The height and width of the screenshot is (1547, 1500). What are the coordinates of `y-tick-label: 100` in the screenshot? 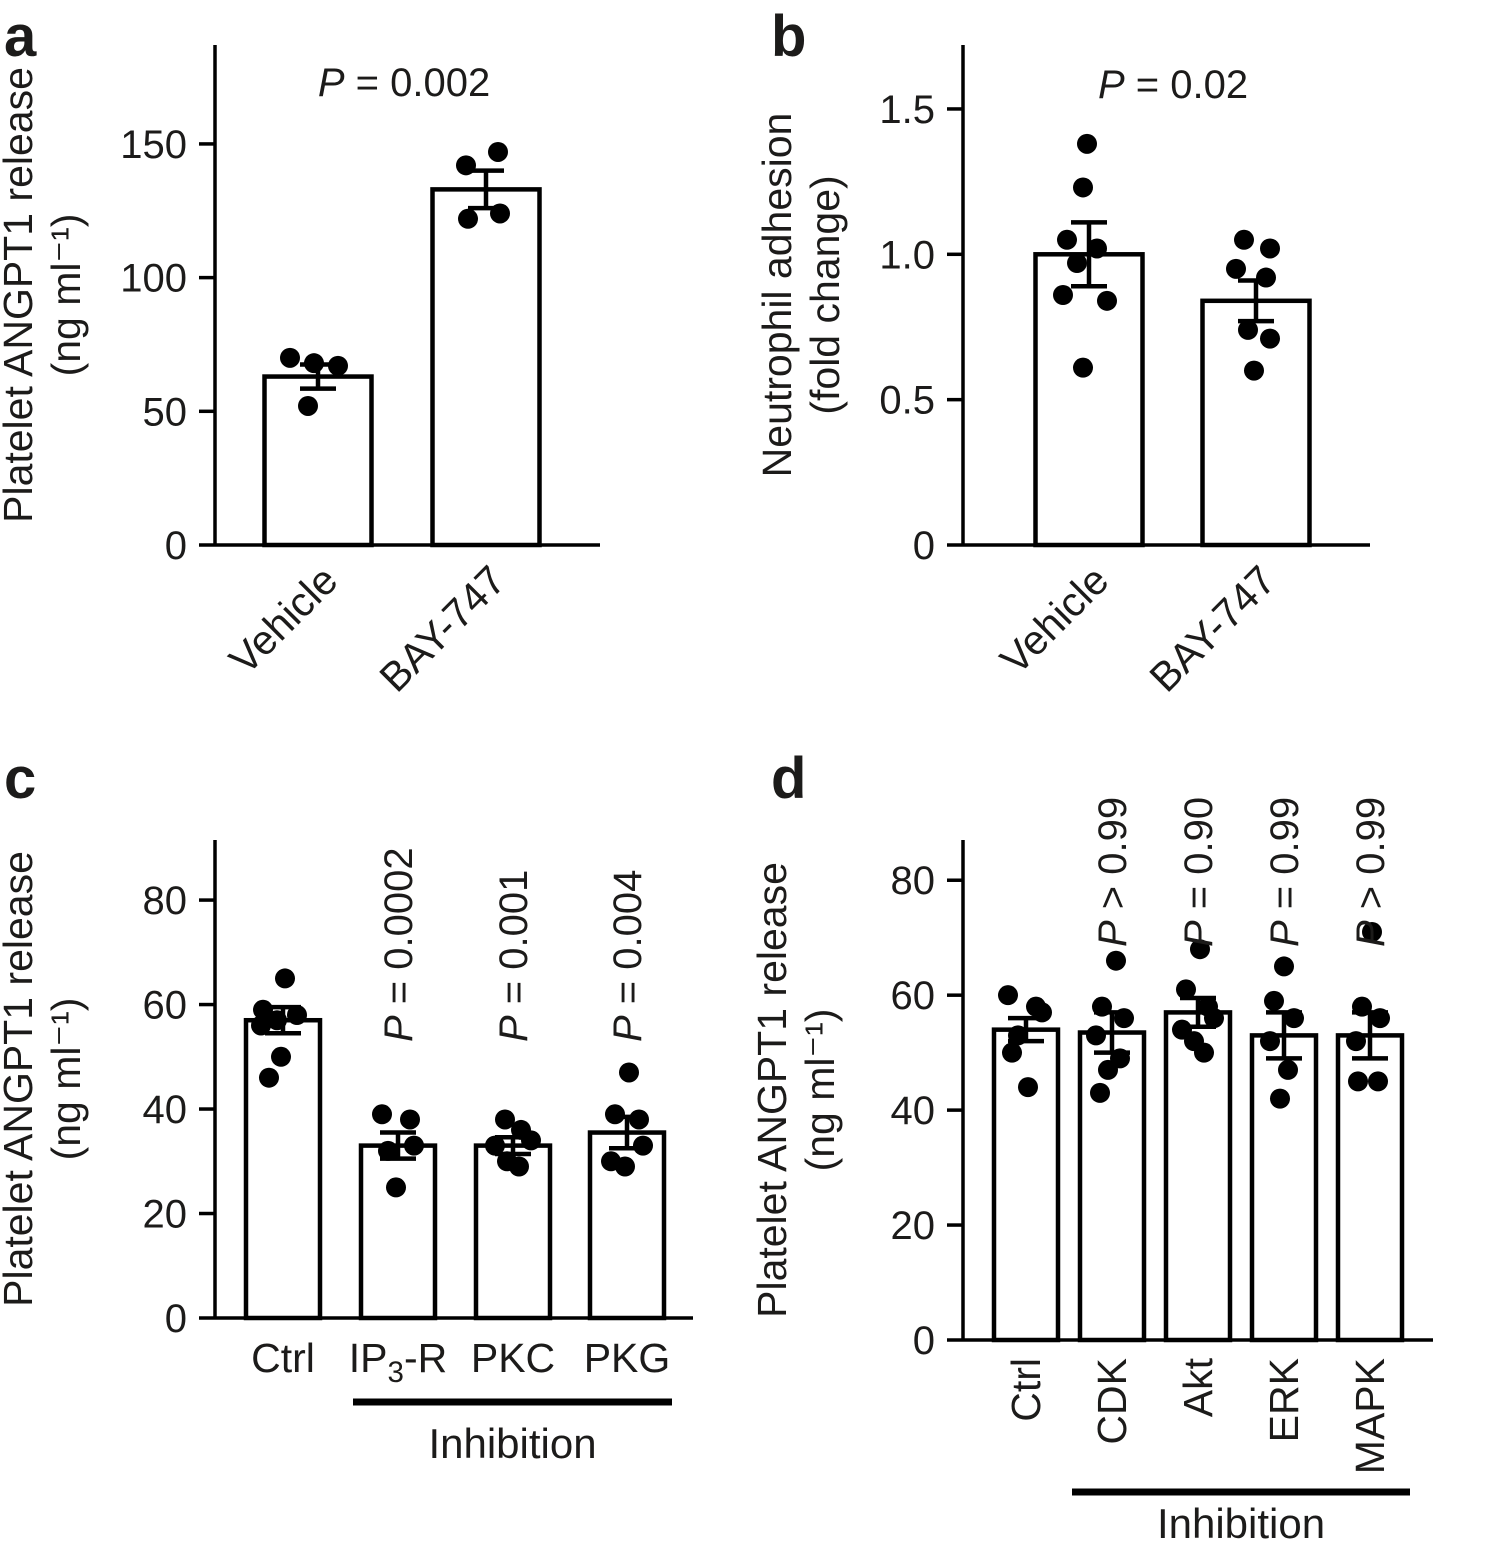 It's located at (153, 279).